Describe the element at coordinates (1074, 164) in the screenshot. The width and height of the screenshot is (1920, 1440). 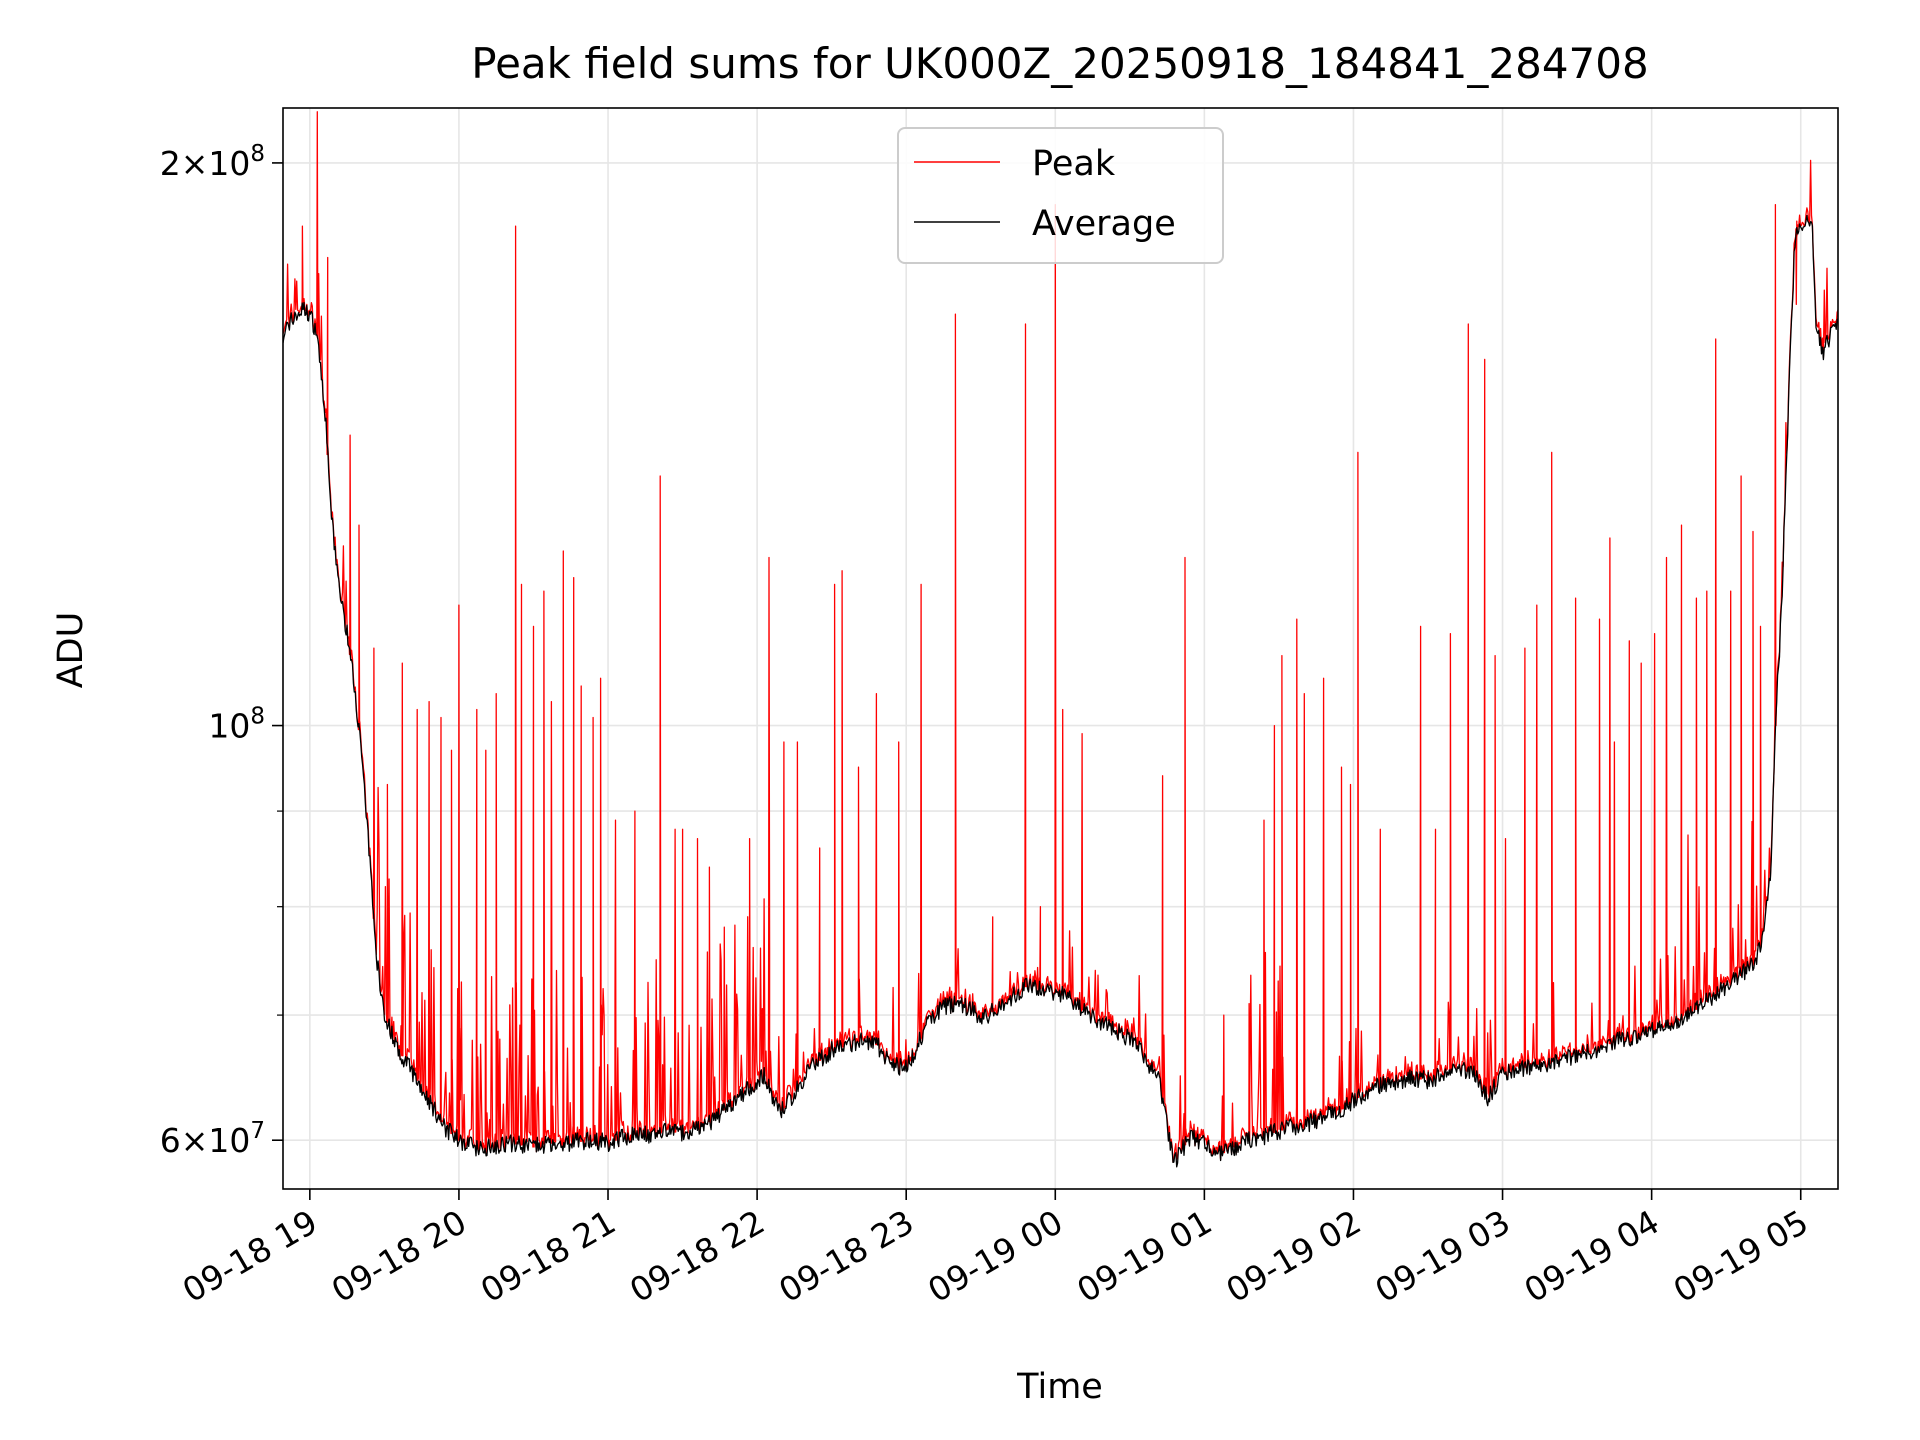
I see `legend-peak-label: Peak` at that location.